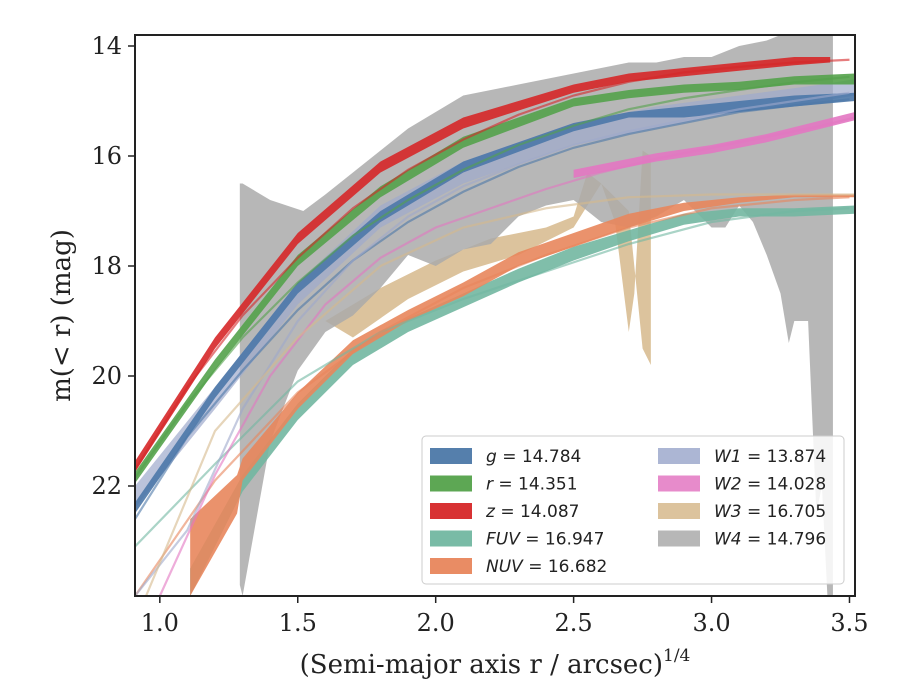 The height and width of the screenshot is (700, 900). I want to click on y-axis: 14 16 18 20 22, so click(113, 266).